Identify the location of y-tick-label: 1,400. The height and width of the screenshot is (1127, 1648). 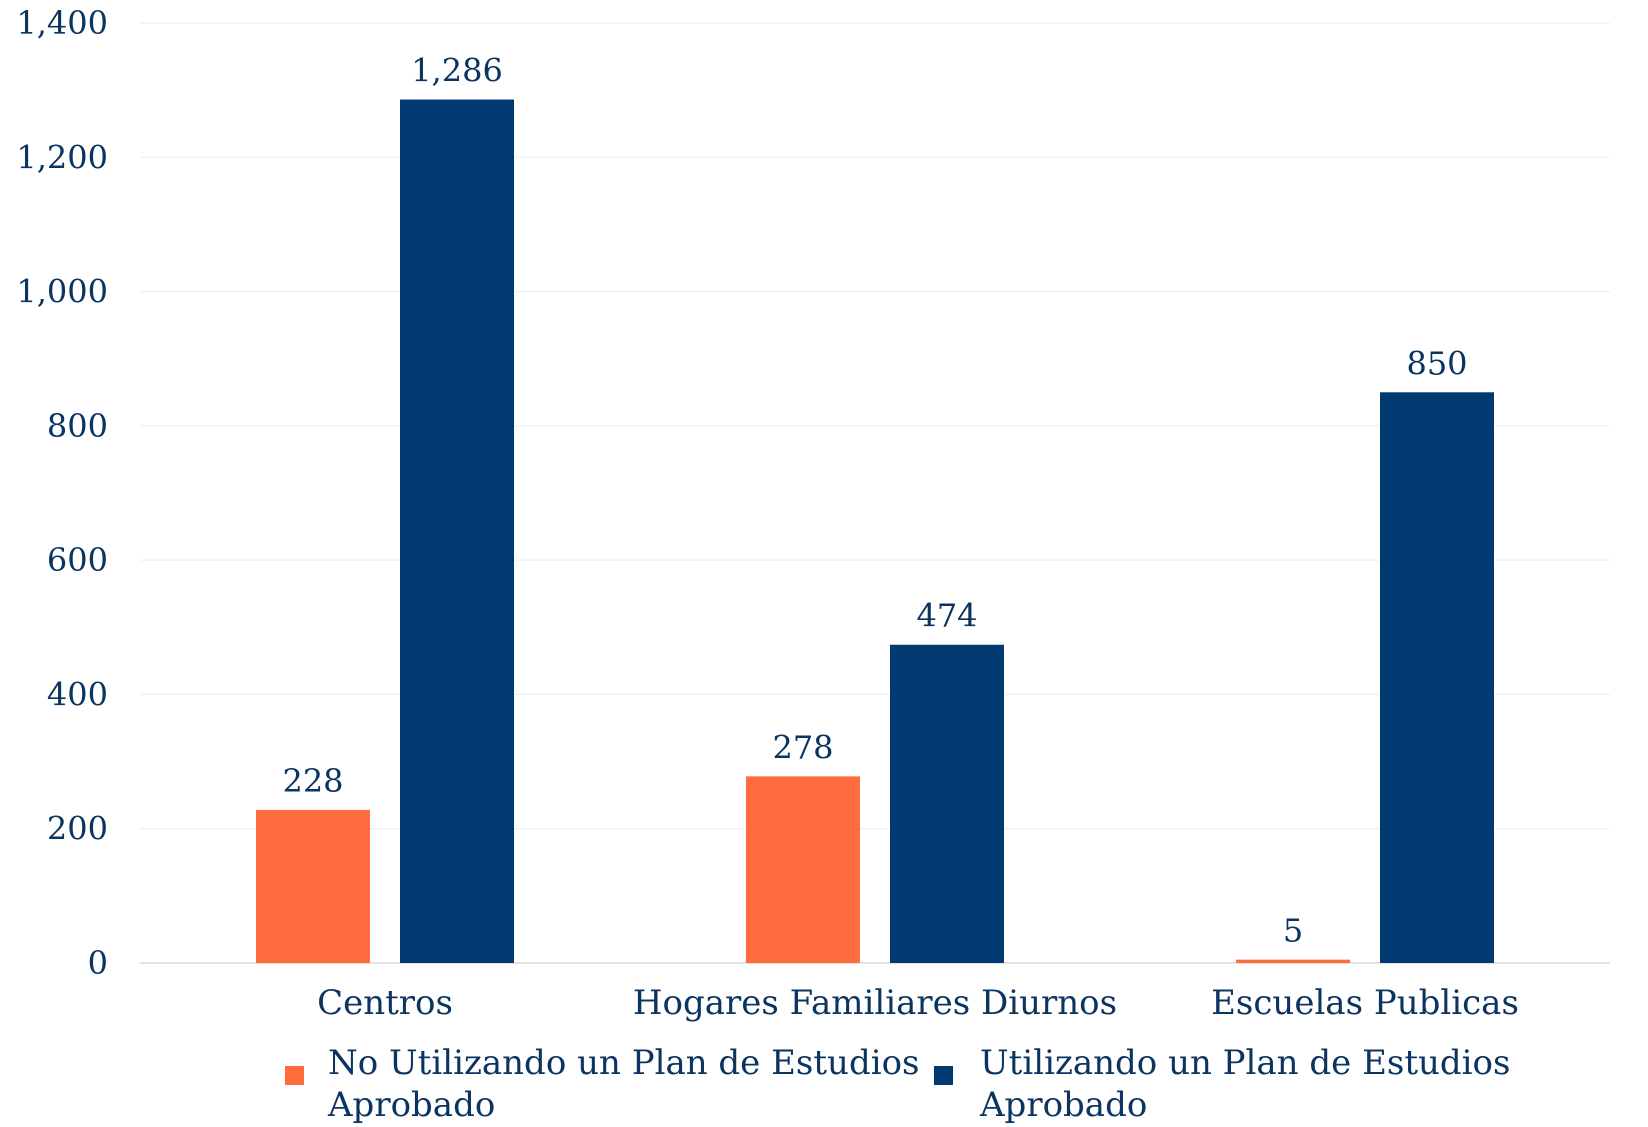
(62, 23).